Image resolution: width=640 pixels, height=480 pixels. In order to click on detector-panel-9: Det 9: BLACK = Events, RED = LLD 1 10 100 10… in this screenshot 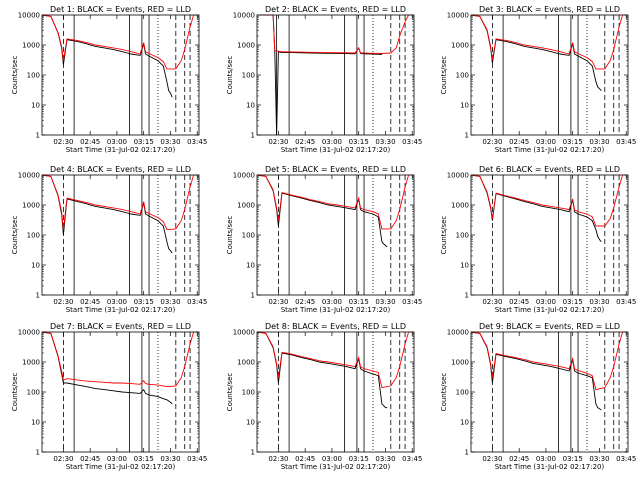, I will do `click(538, 396)`.